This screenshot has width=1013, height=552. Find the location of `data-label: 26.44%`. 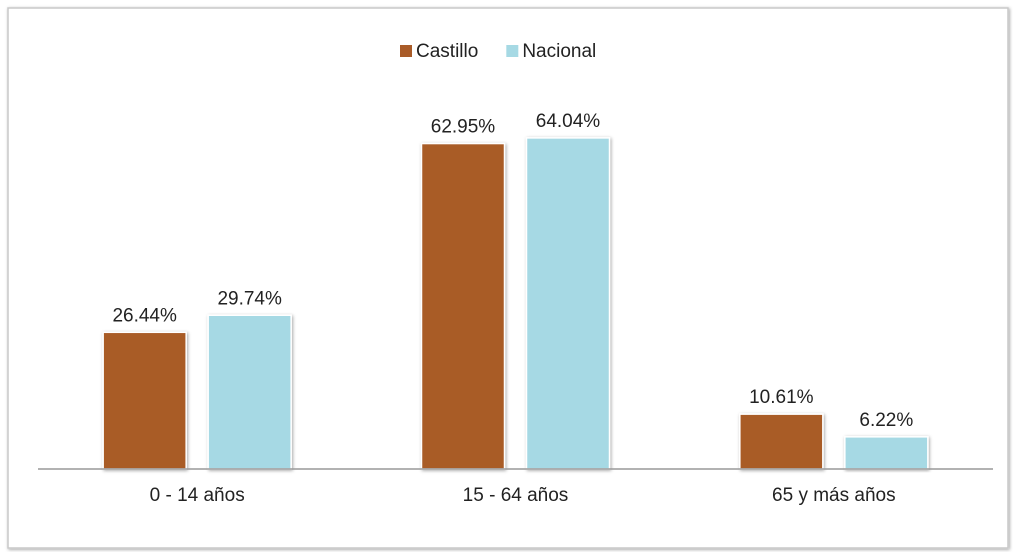

data-label: 26.44% is located at coordinates (144, 315).